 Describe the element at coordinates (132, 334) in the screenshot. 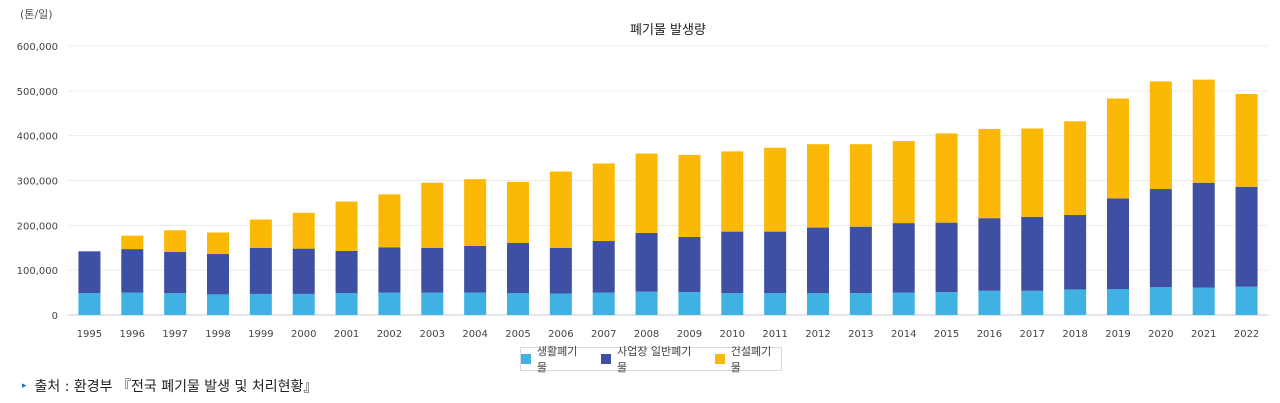

I see `x-tick-label: 1996` at that location.